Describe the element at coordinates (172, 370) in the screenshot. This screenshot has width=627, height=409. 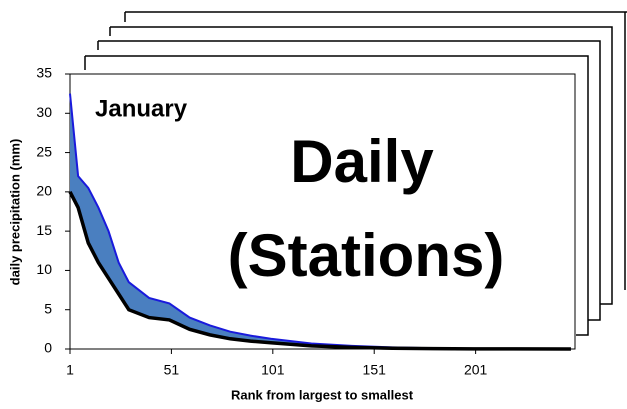
I see `x-tick-label: 51` at that location.